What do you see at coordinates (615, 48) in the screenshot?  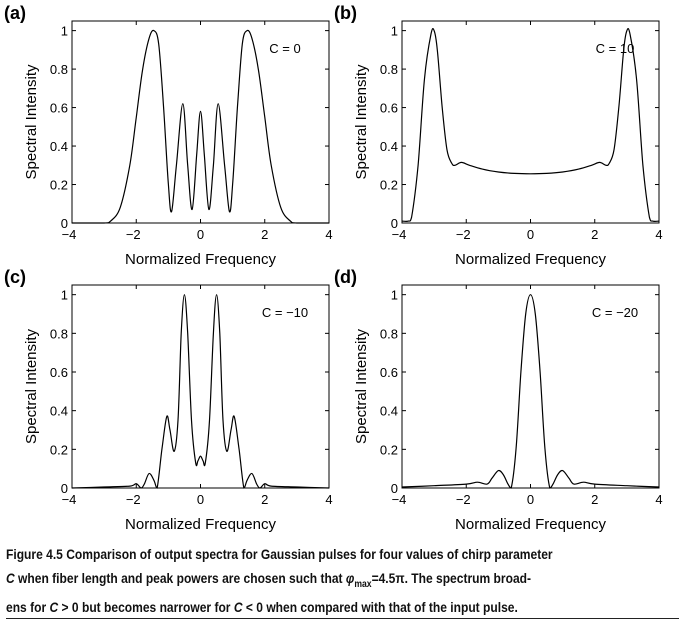 I see `annotation-chirp: C = 10` at bounding box center [615, 48].